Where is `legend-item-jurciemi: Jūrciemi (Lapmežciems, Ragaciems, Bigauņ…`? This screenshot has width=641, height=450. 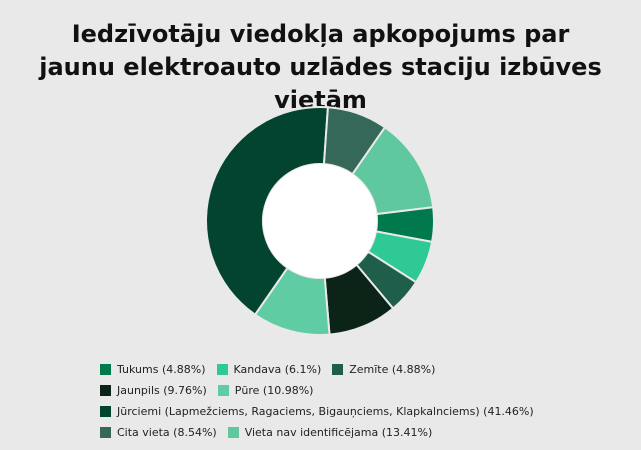 legend-item-jurciemi: Jūrciemi (Lapmežciems, Ragaciems, Bigauņ… is located at coordinates (317, 411).